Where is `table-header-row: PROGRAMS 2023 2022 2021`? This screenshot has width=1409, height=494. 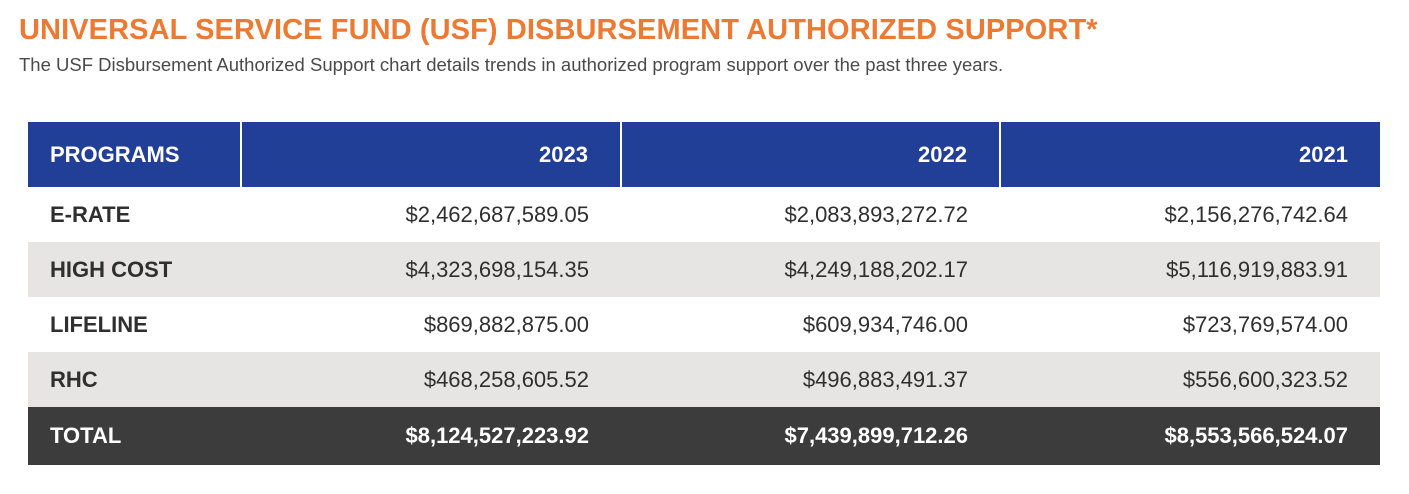 table-header-row: PROGRAMS 2023 2022 2021 is located at coordinates (704, 154).